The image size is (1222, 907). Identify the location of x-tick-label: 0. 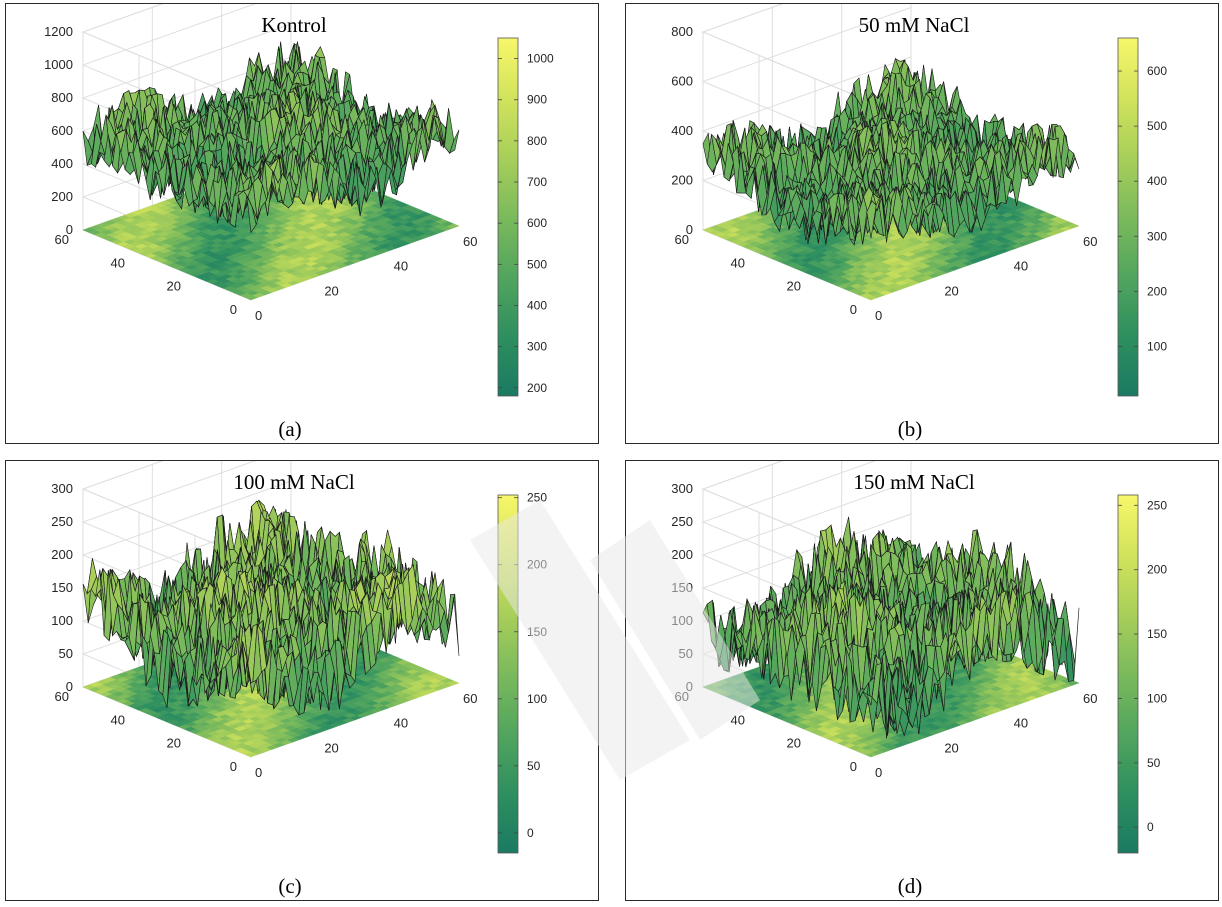
(258, 315).